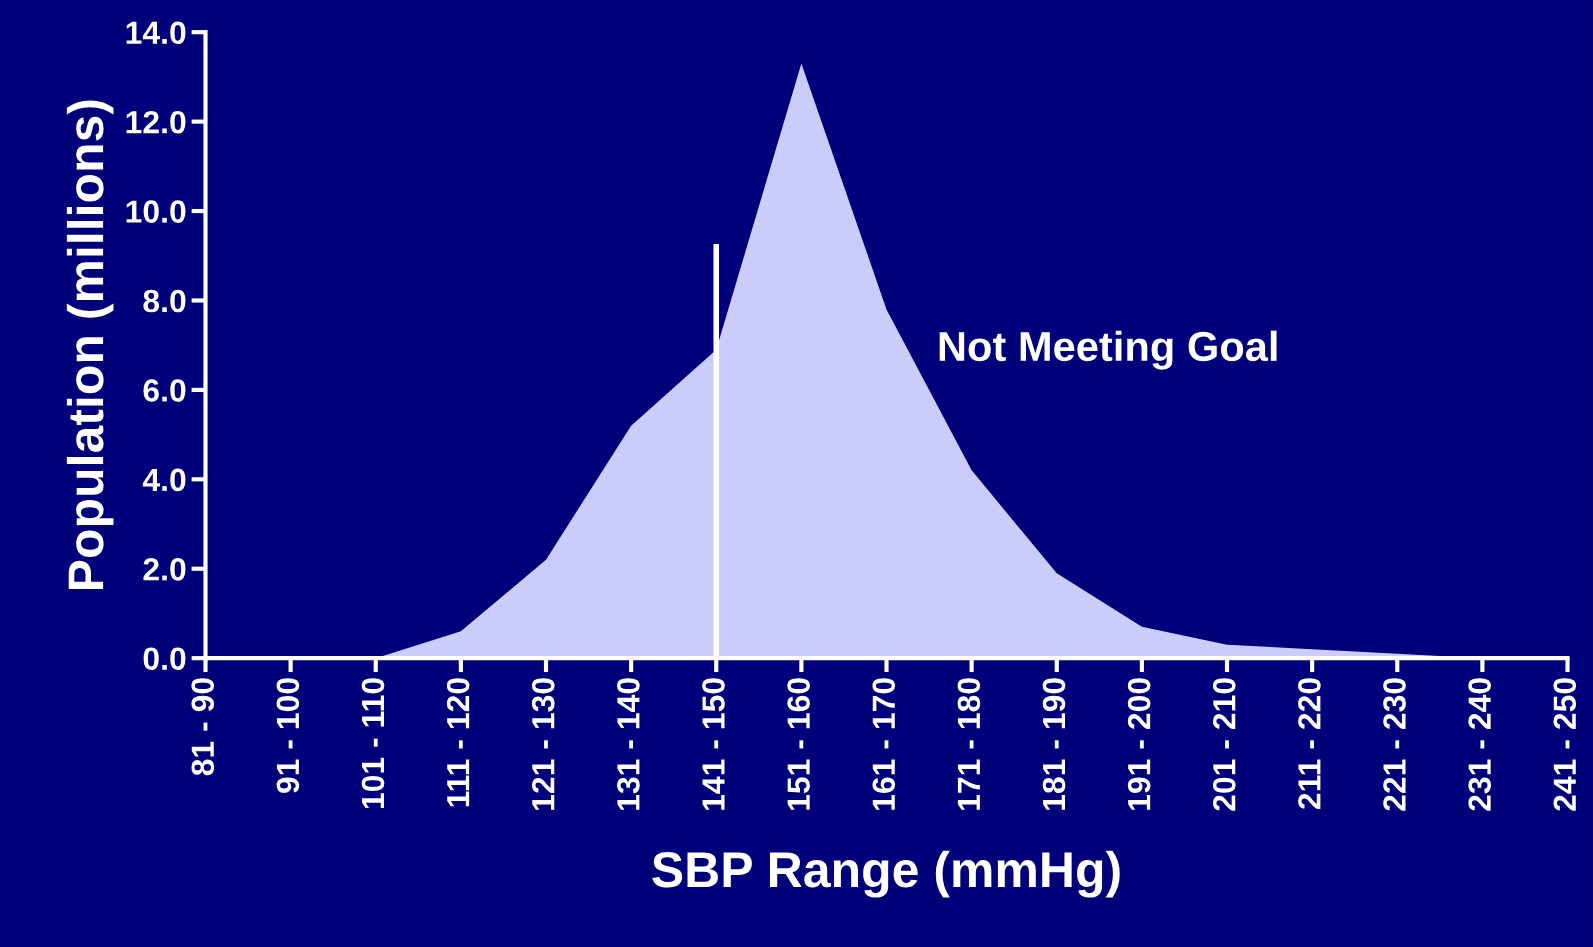 This screenshot has height=947, width=1593. What do you see at coordinates (90, 345) in the screenshot?
I see `y-axis-title: Population (millions)` at bounding box center [90, 345].